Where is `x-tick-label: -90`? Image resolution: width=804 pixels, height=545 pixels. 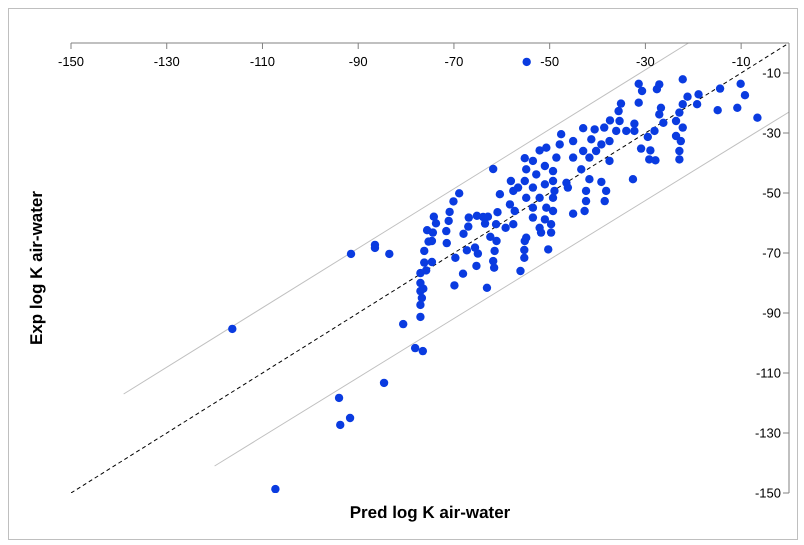
x-tick-label: -90 is located at coordinates (358, 62).